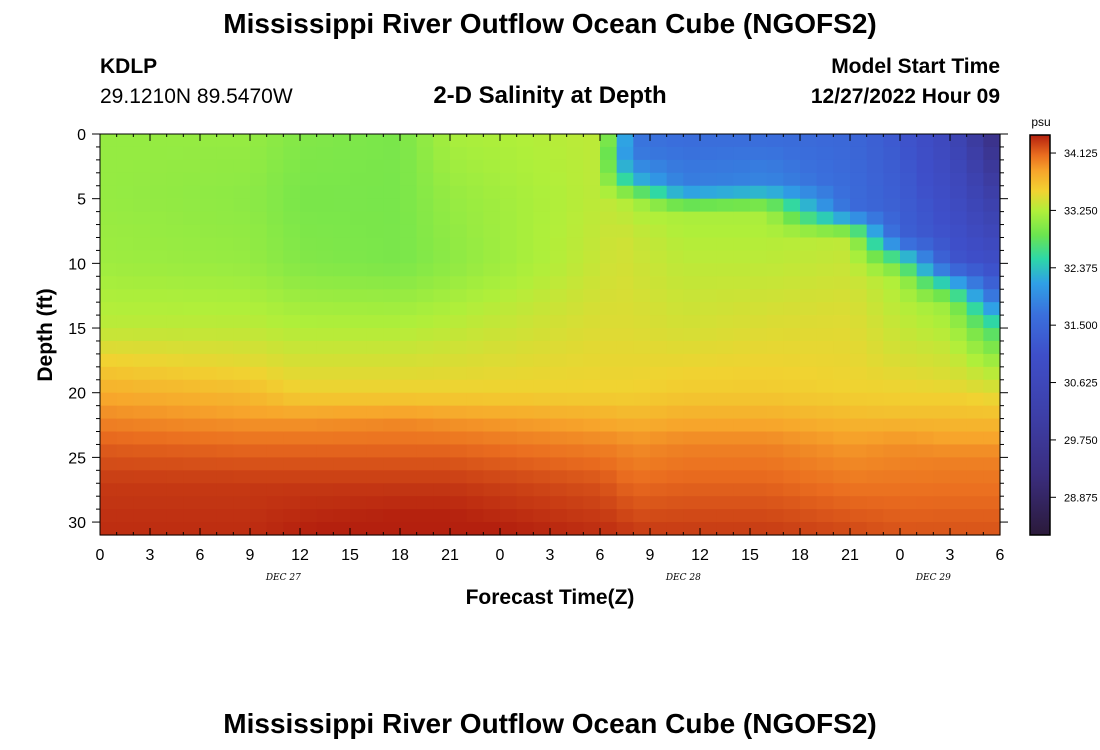 The image size is (1100, 750). Describe the element at coordinates (1040, 122) in the screenshot. I see `colorbar-unit: psu` at that location.